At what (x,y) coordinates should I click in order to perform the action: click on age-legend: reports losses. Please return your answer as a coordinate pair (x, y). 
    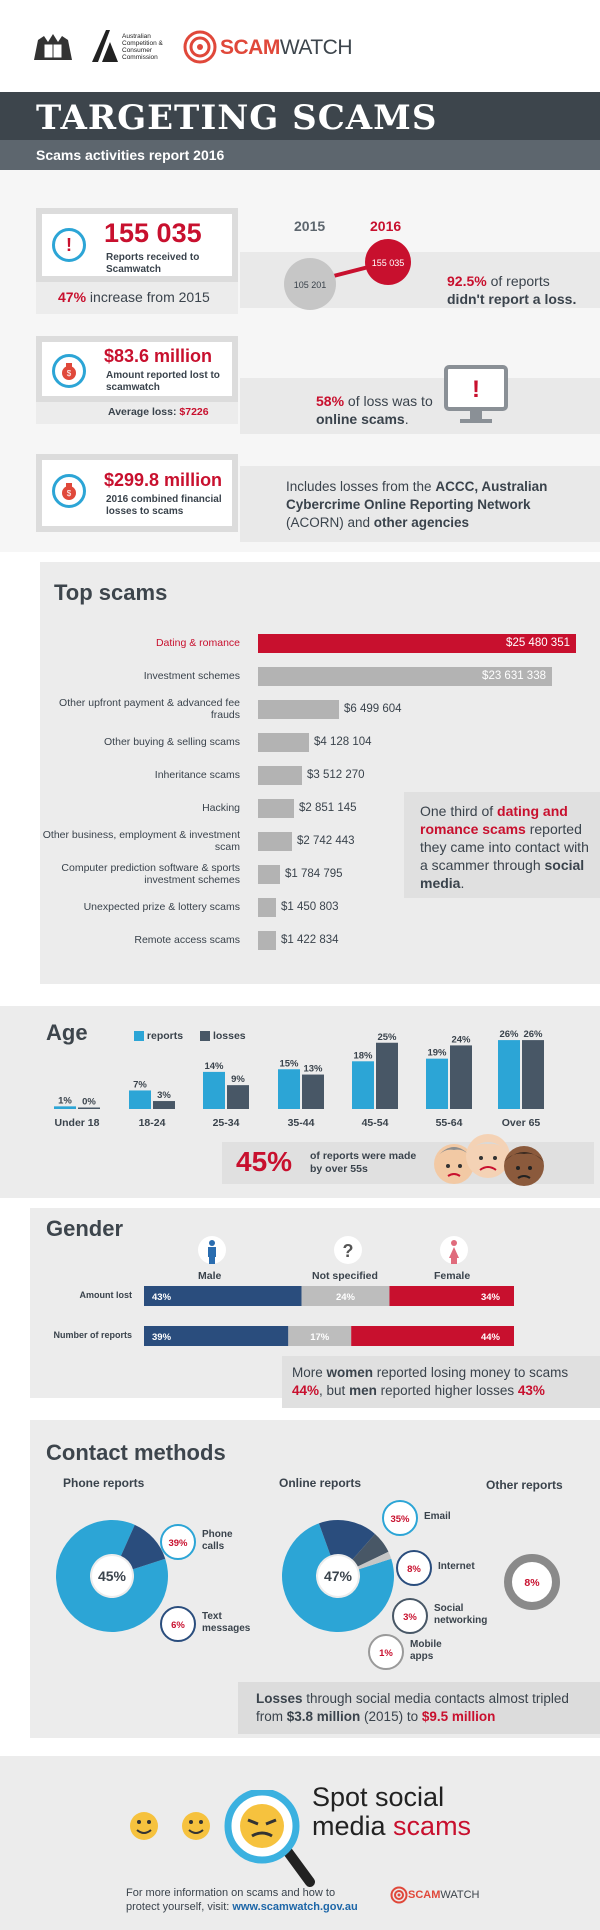
    Looking at the image, I should click on (190, 1036).